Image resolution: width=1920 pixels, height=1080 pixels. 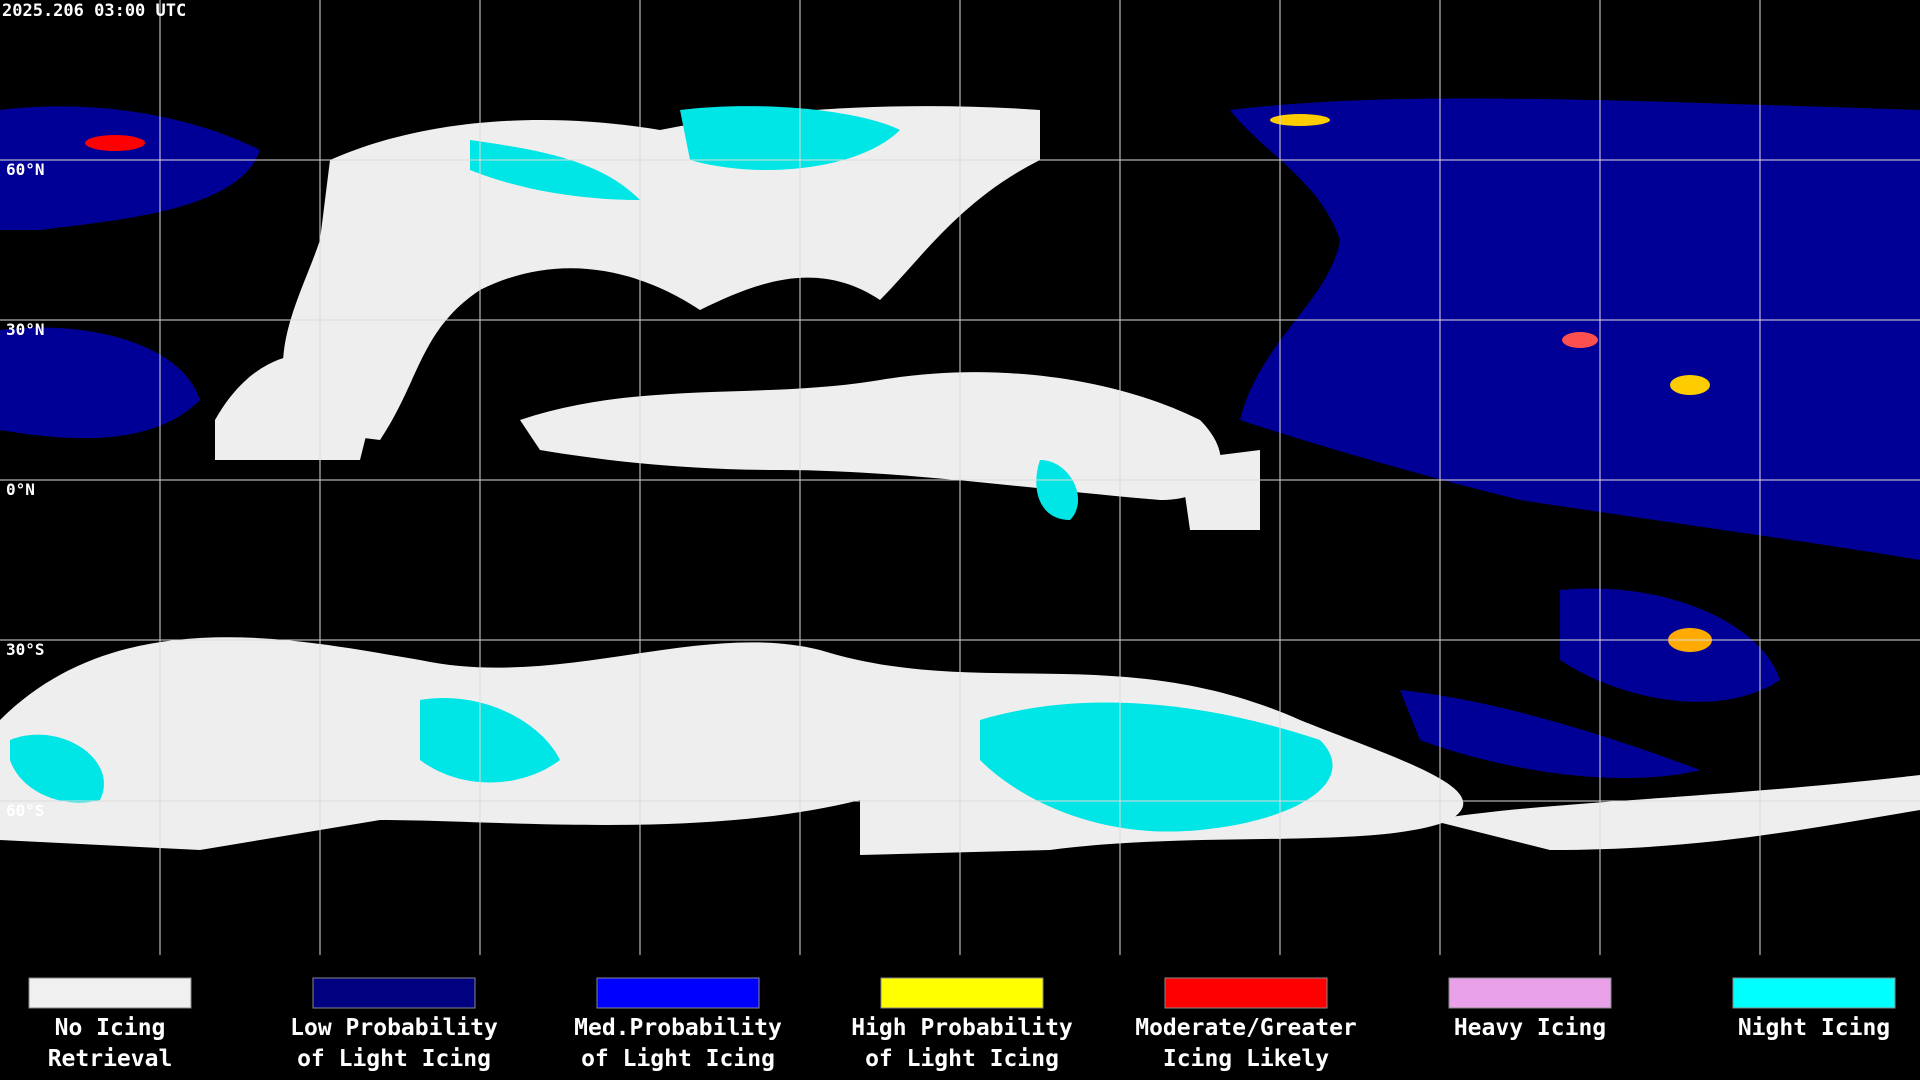 What do you see at coordinates (1246, 1059) in the screenshot?
I see `legend-label: Icing Likely` at bounding box center [1246, 1059].